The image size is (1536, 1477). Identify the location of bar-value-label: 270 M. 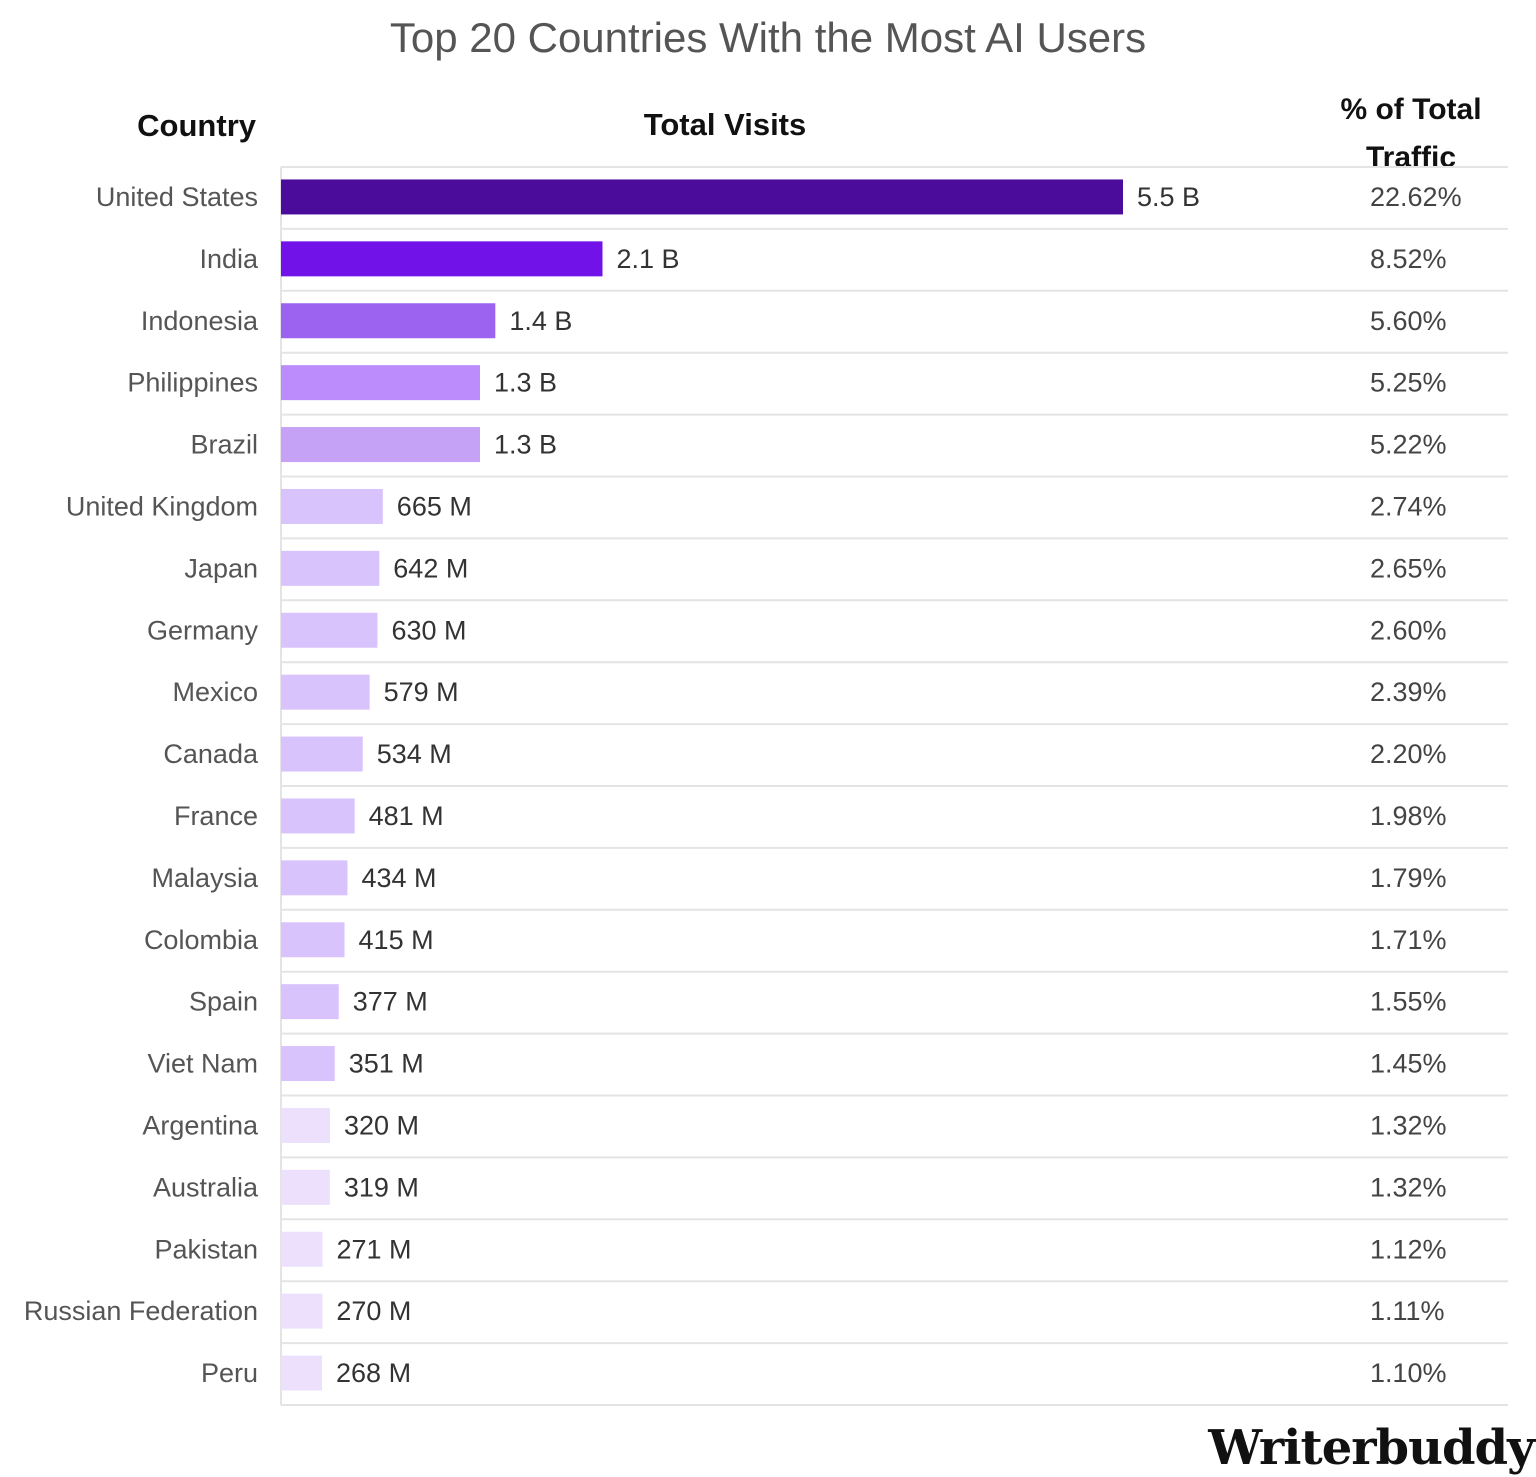
(373, 1311).